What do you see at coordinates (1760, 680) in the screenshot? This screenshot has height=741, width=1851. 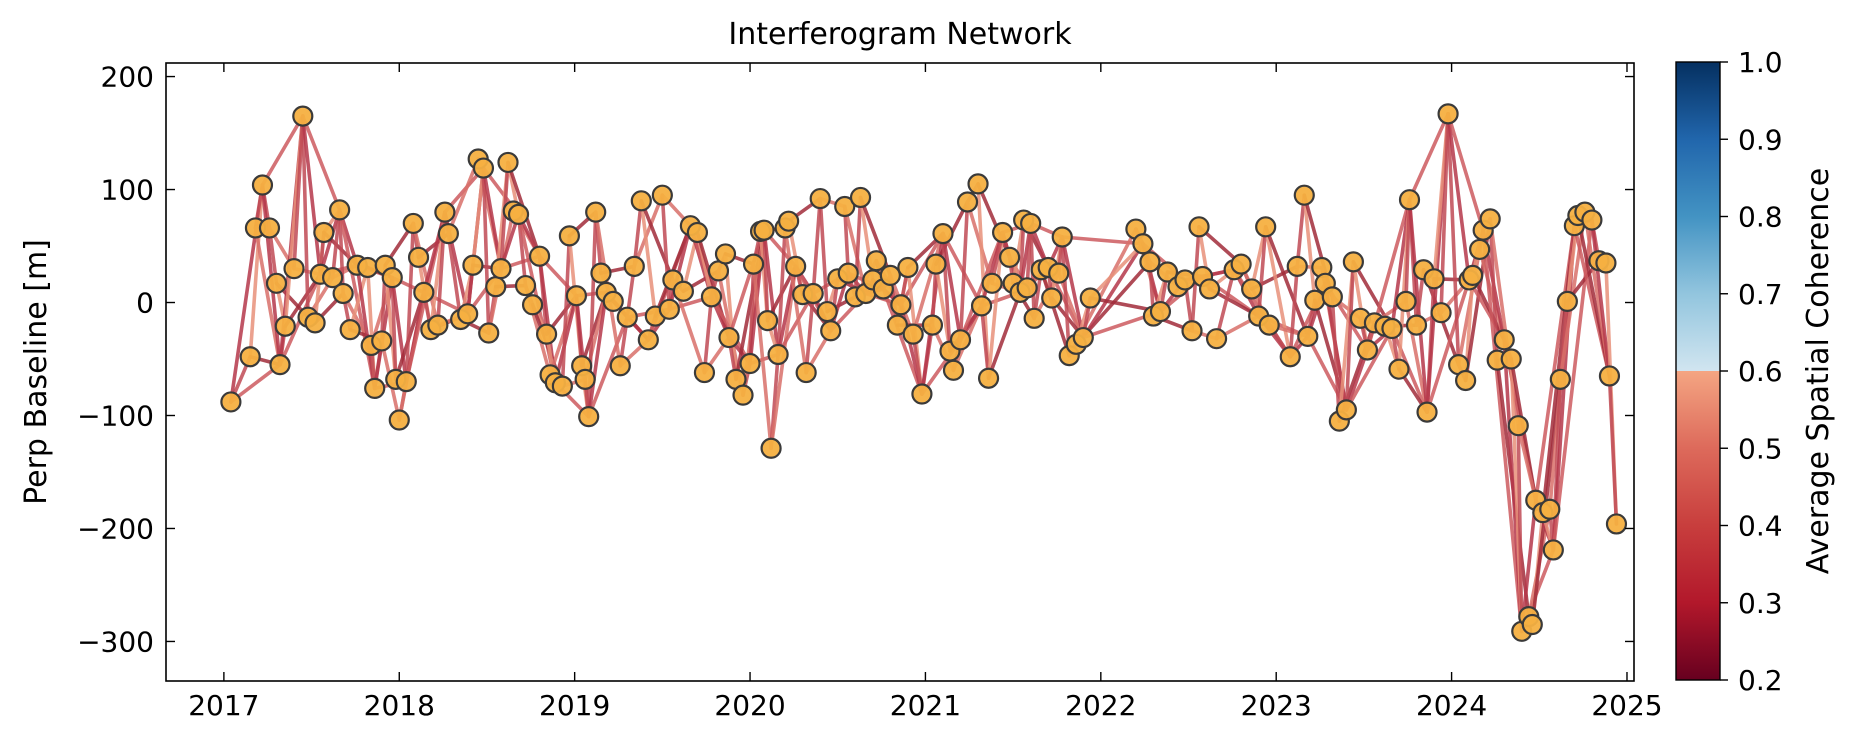 I see `colorbar-tick-label: 0.2` at bounding box center [1760, 680].